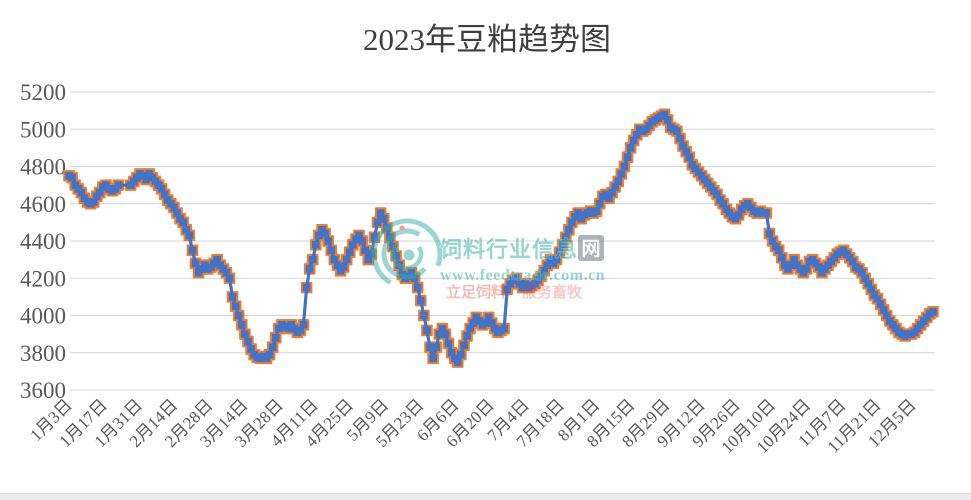 Image resolution: width=971 pixels, height=500 pixels. Describe the element at coordinates (43, 204) in the screenshot. I see `y-axis-tick-label: 4600` at that location.